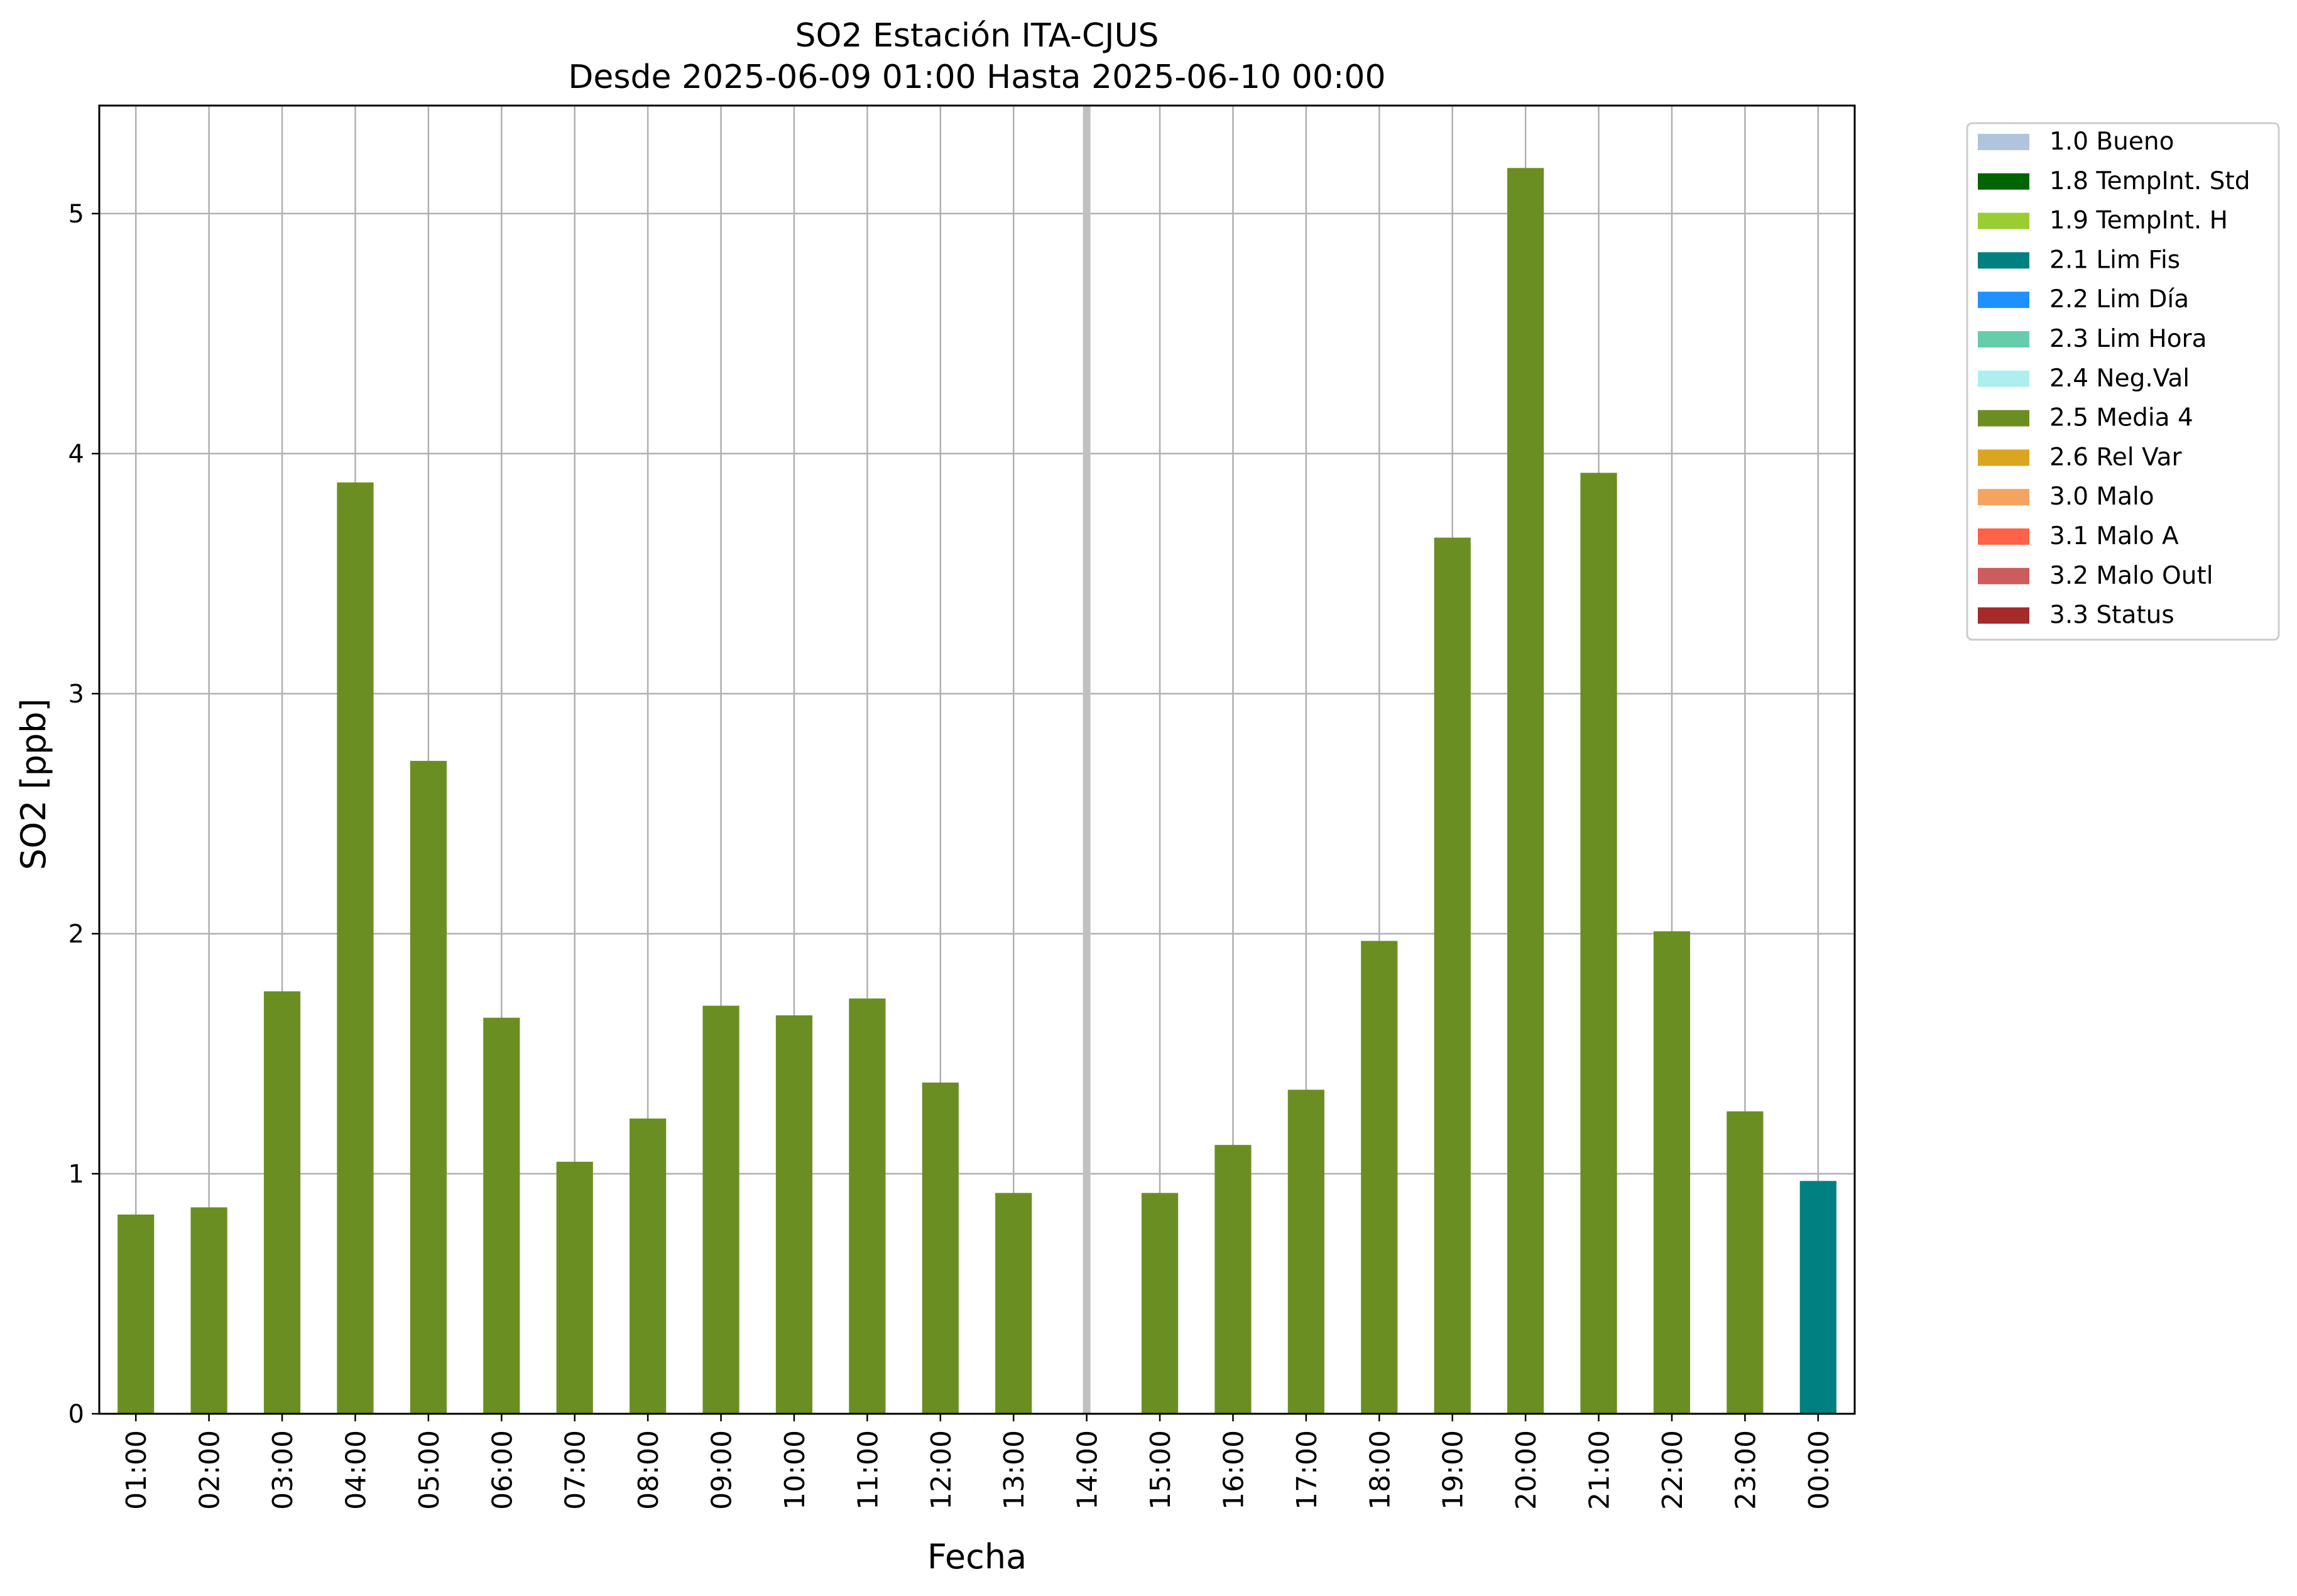 This screenshot has width=2297, height=1596. Describe the element at coordinates (1014, 1470) in the screenshot. I see `x-tick-label: 13:00` at that location.